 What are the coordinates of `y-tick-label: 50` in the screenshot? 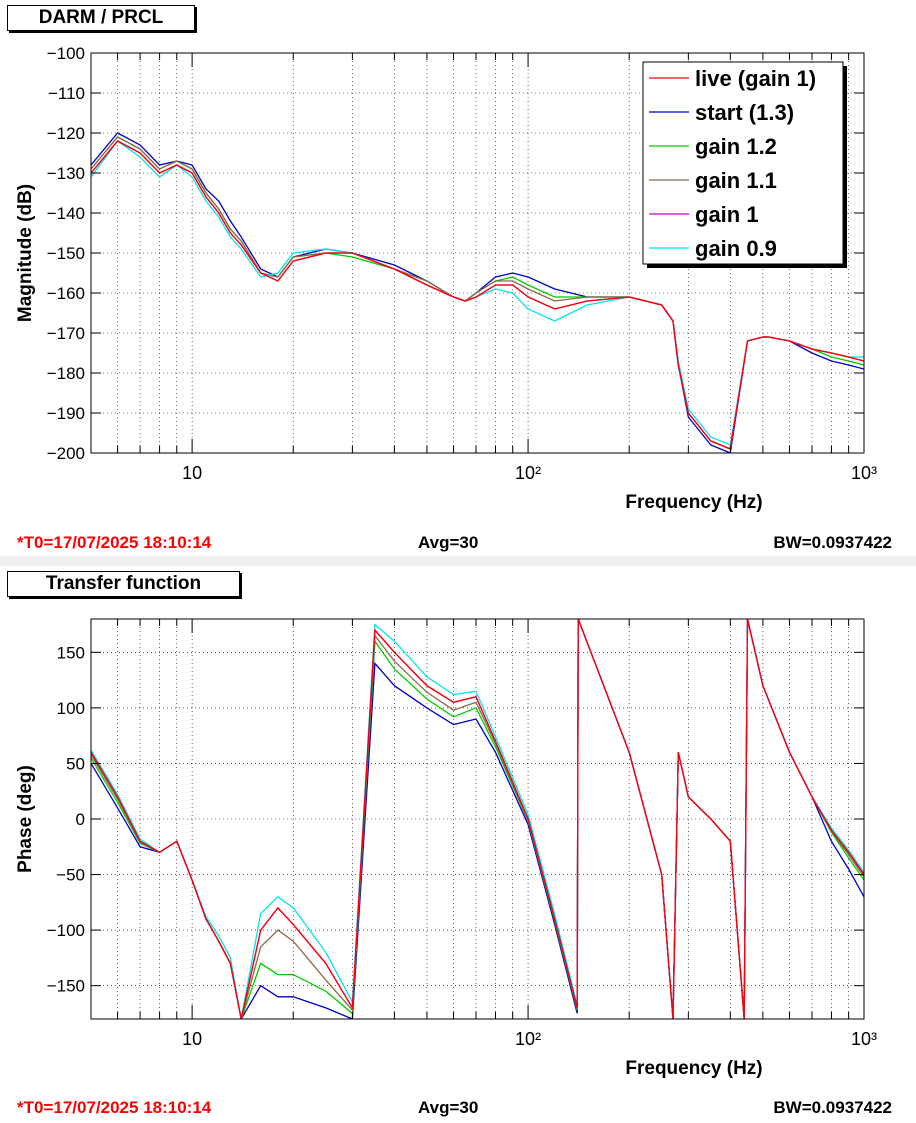 It's located at (75, 763).